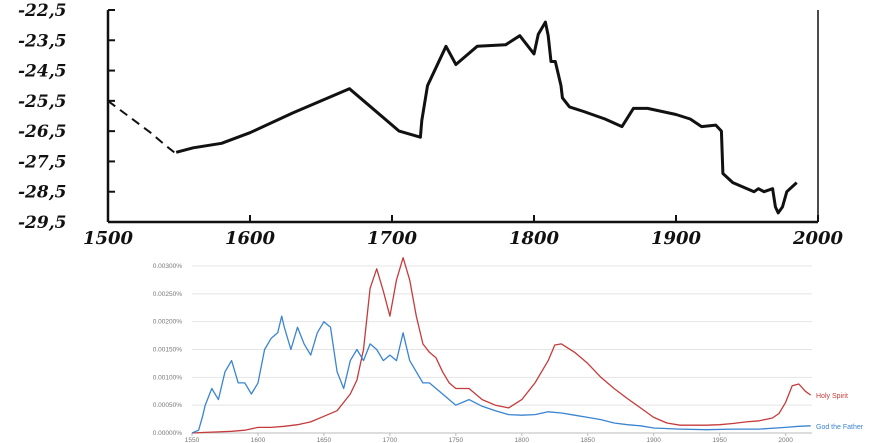 This screenshot has height=443, width=892. Describe the element at coordinates (588, 440) in the screenshot. I see `ngram-x-tick-label: 1850` at that location.